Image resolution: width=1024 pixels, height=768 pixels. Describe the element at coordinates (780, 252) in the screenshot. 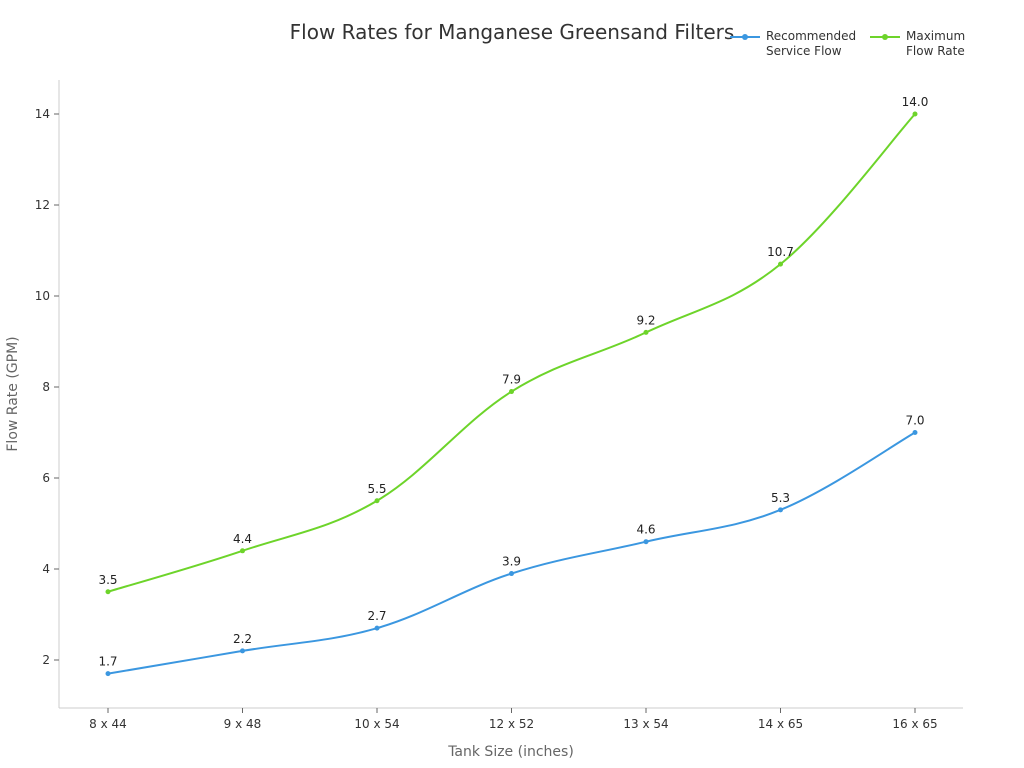

I see `data-label: 10.7` at that location.